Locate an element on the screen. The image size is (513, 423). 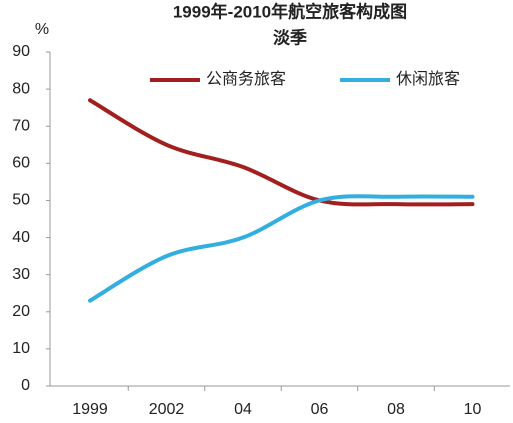
x-tick-label: 08 is located at coordinates (396, 409).